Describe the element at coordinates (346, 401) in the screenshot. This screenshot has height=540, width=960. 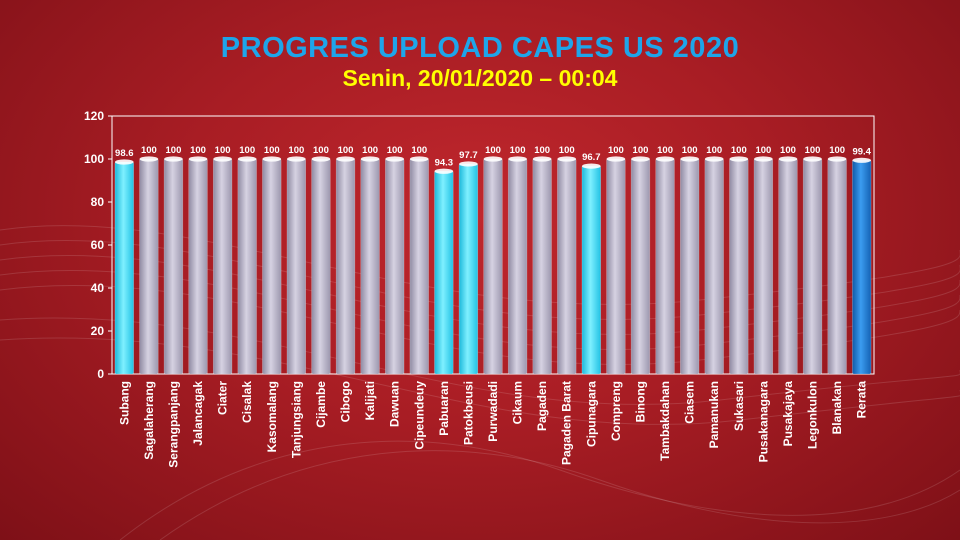
I see `x-tick-label: Cibogo` at that location.